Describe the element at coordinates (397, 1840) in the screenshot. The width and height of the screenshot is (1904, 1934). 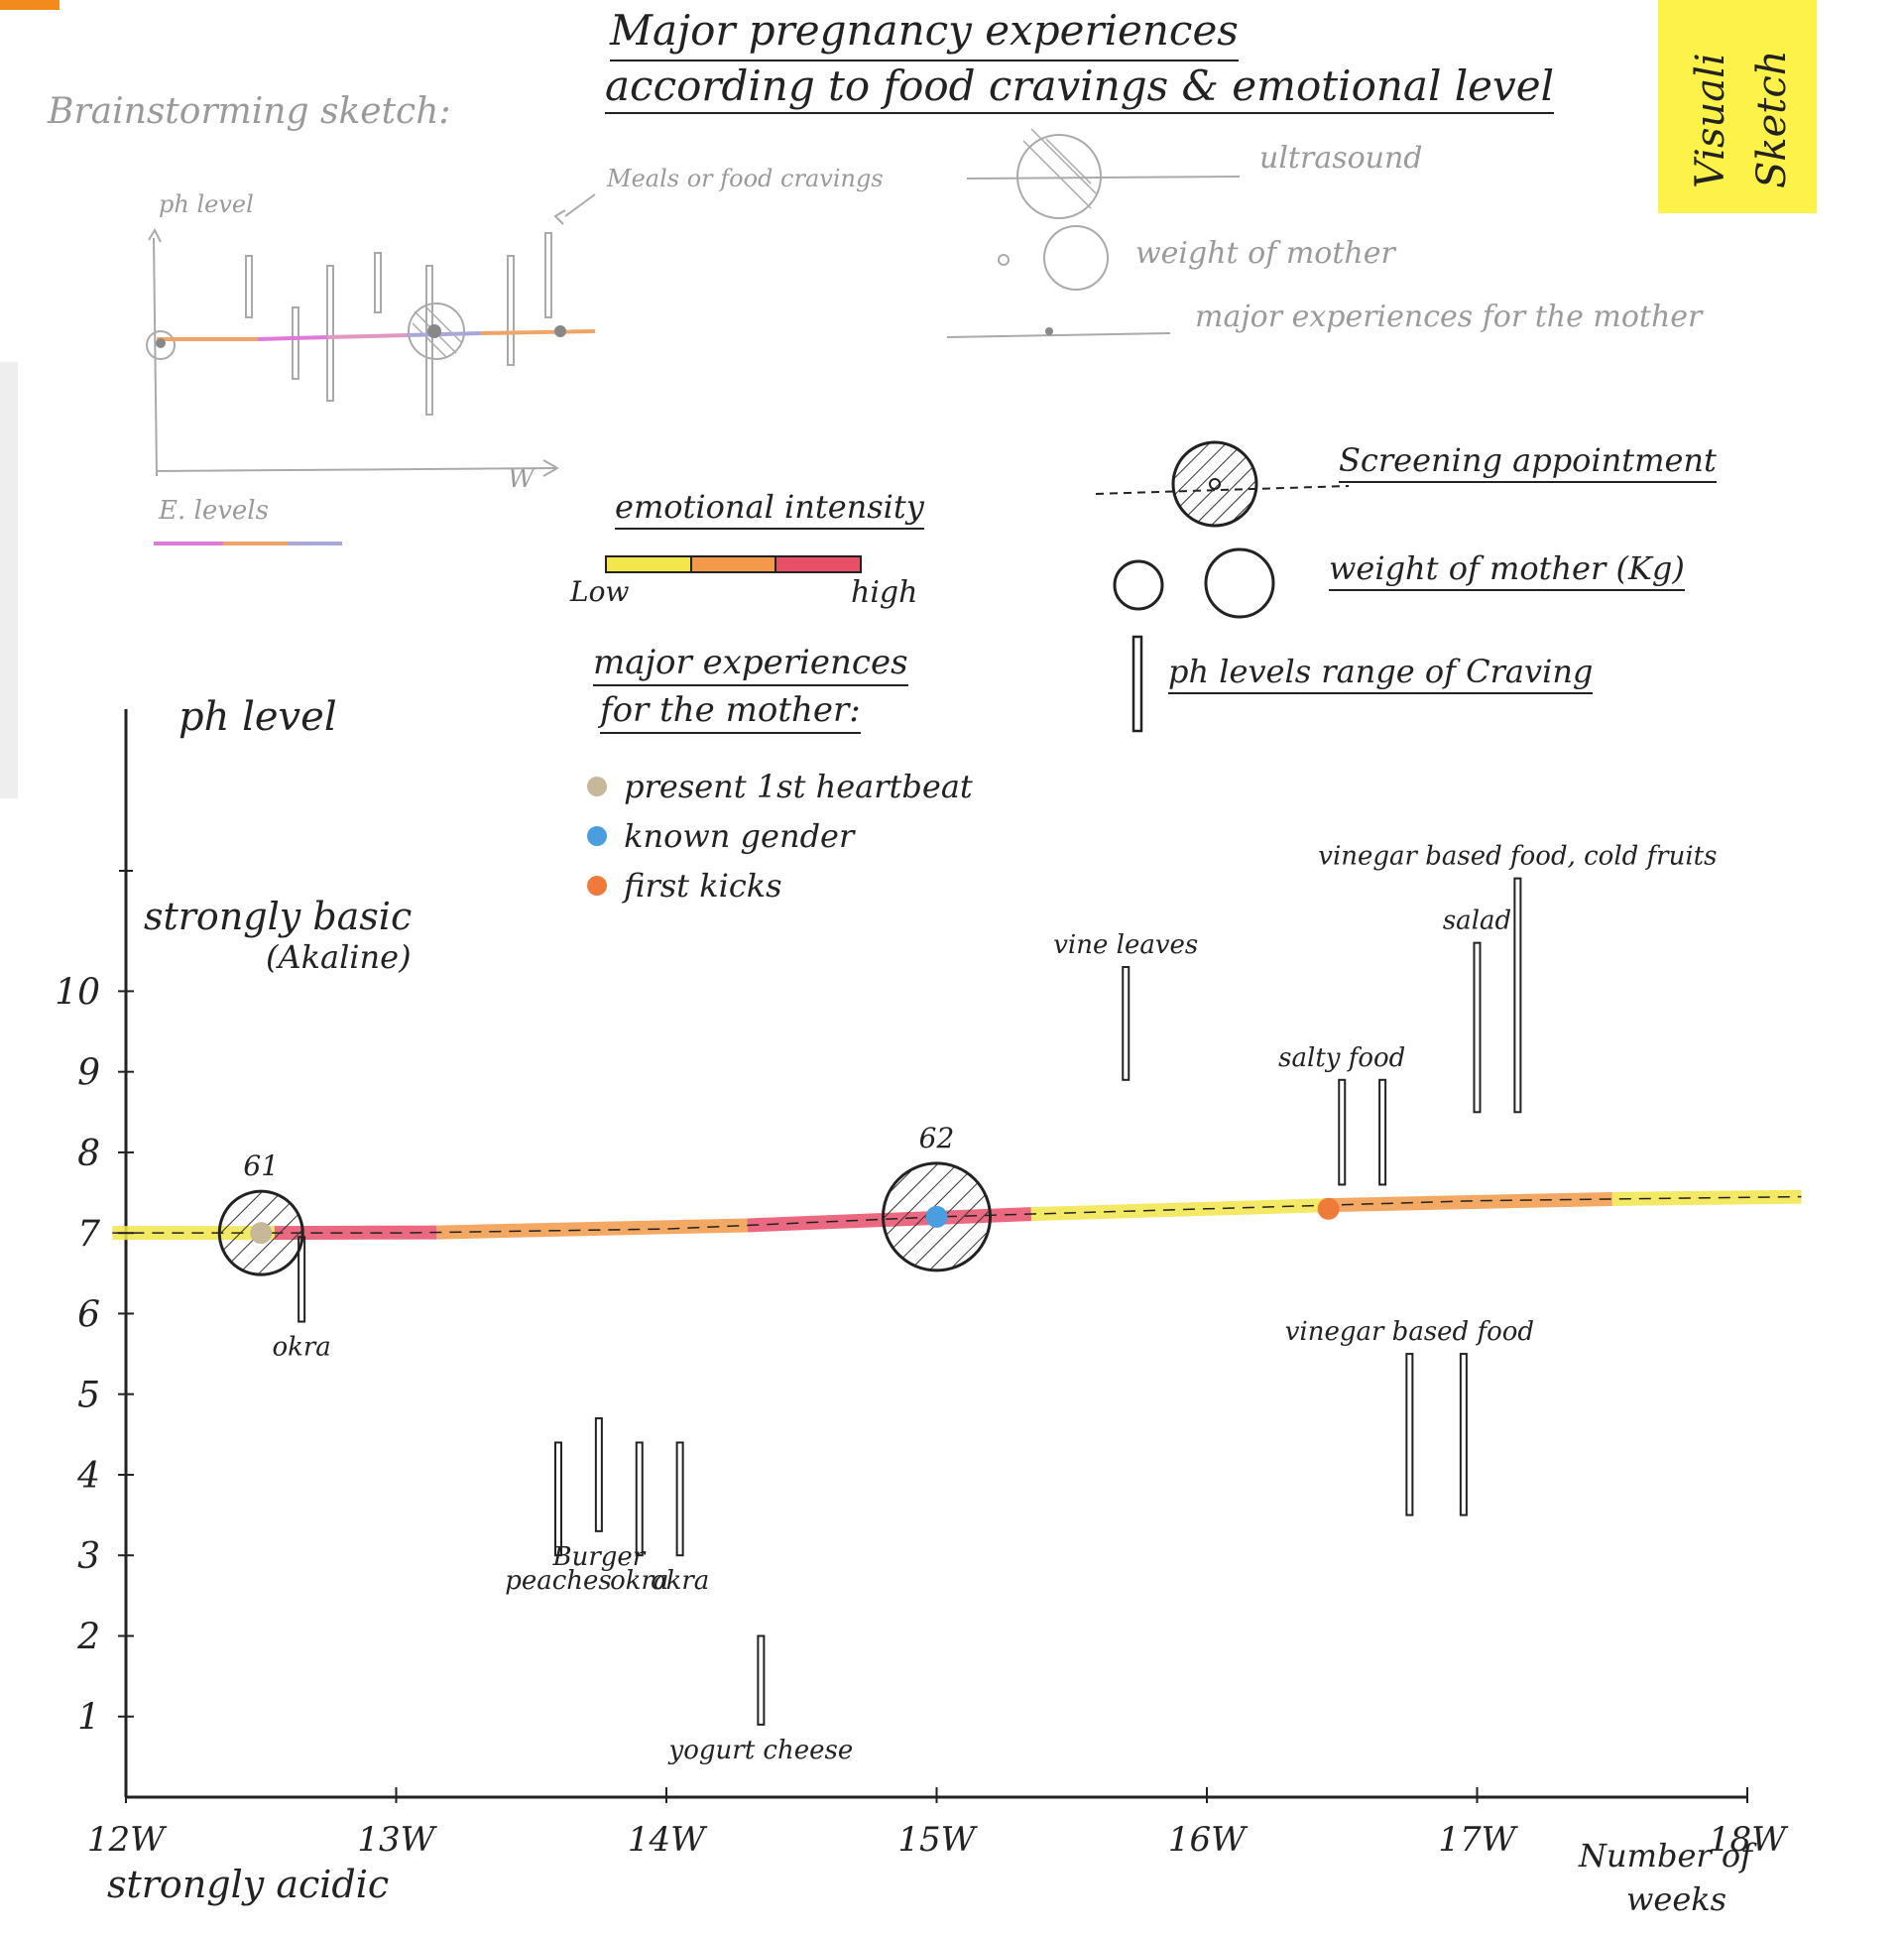
I see `x-tick-label: 13W` at that location.